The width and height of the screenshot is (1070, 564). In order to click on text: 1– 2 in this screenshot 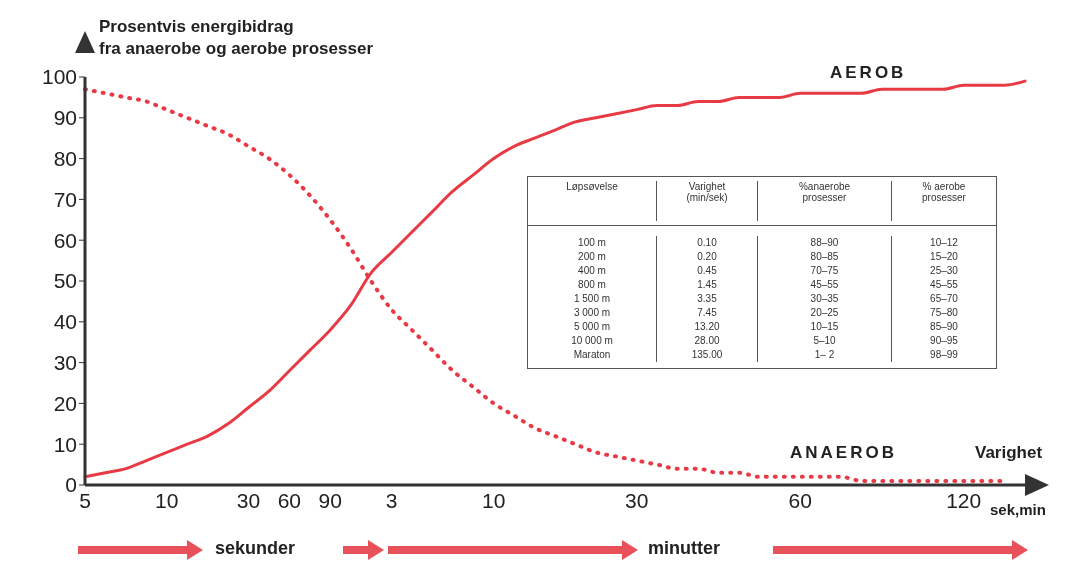, I will do `click(824, 354)`.